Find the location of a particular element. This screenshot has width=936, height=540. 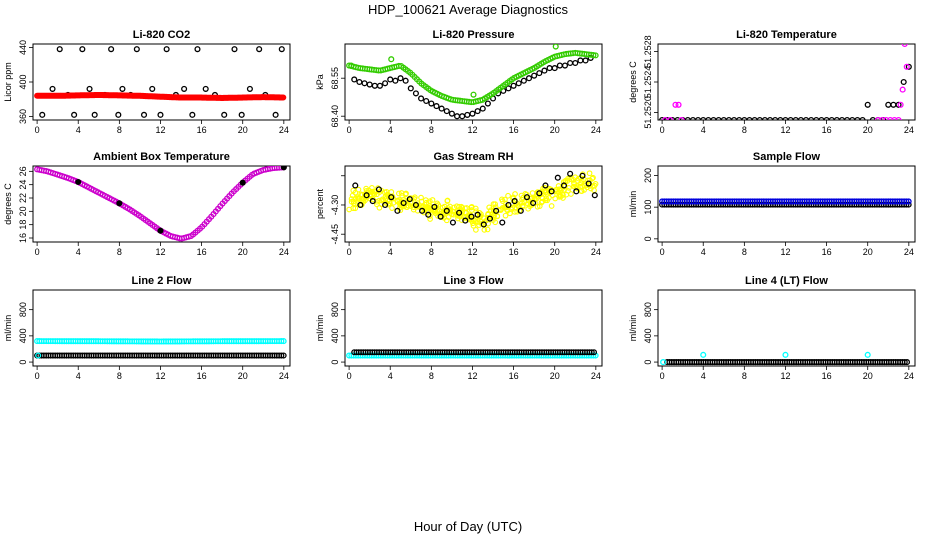

x-axis-title: Hour of Day (UTC) is located at coordinates (468, 526).